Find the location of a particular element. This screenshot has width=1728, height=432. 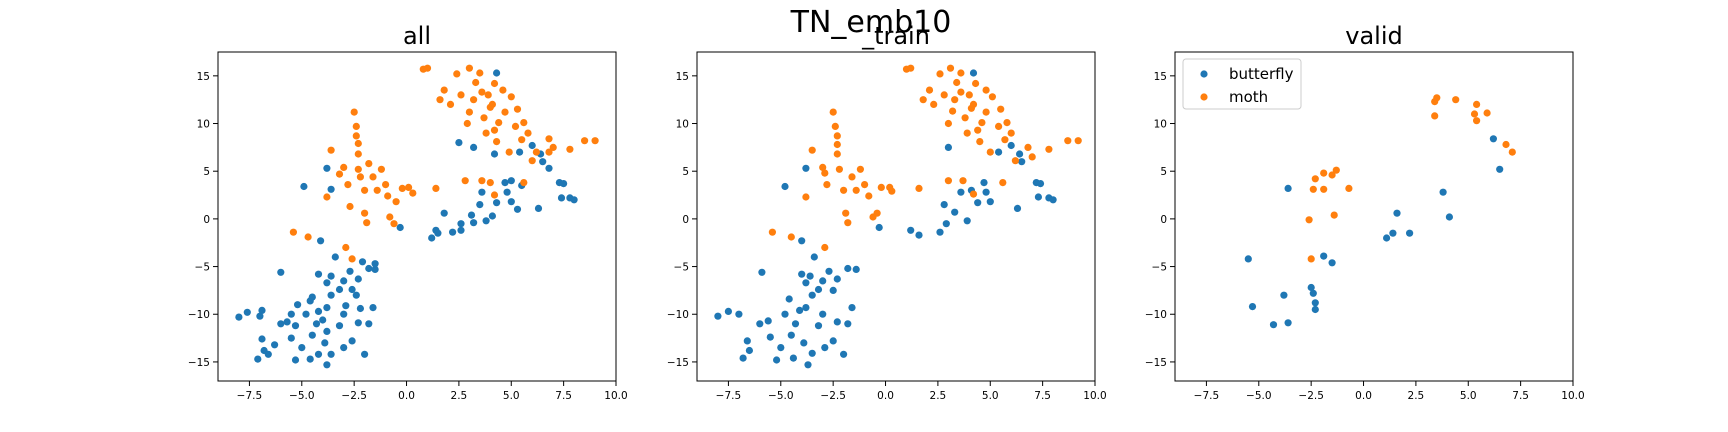

y-tick-label: 5 is located at coordinates (685, 172).